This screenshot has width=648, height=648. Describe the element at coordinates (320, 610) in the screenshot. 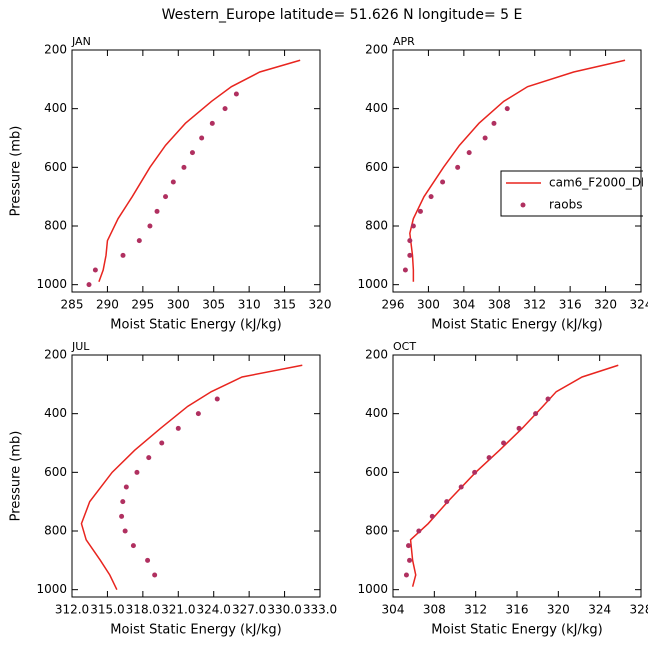

I see `x-tick-label: 333.0` at that location.